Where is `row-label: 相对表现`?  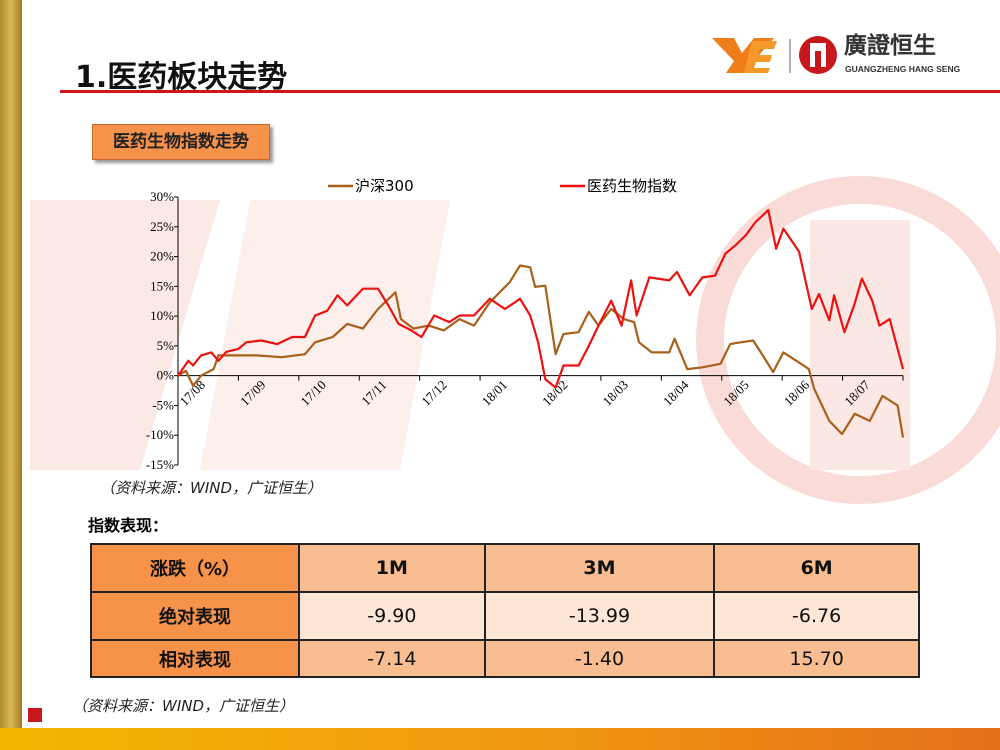 row-label: 相对表现 is located at coordinates (195, 658).